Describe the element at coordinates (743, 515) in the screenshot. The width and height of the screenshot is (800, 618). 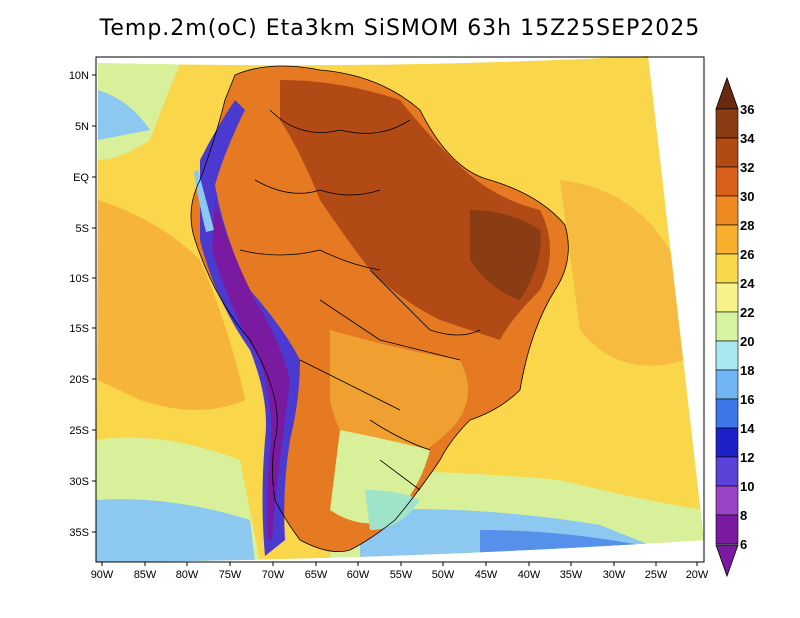
I see `colorbar-label: 8` at that location.